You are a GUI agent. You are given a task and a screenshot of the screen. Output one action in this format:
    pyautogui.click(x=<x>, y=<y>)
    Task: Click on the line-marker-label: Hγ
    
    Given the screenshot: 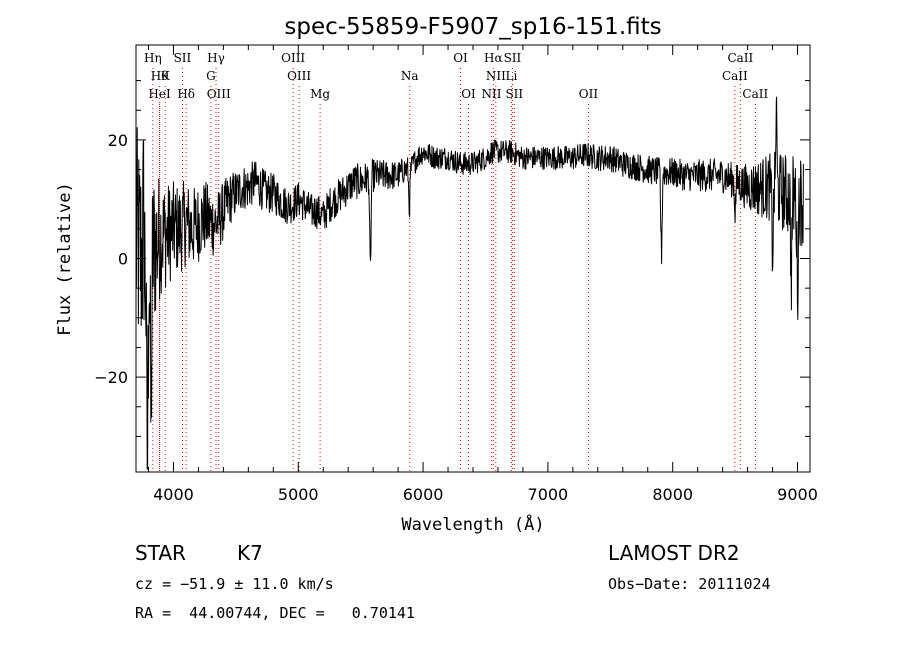 What is the action you would take?
    pyautogui.click(x=216, y=58)
    